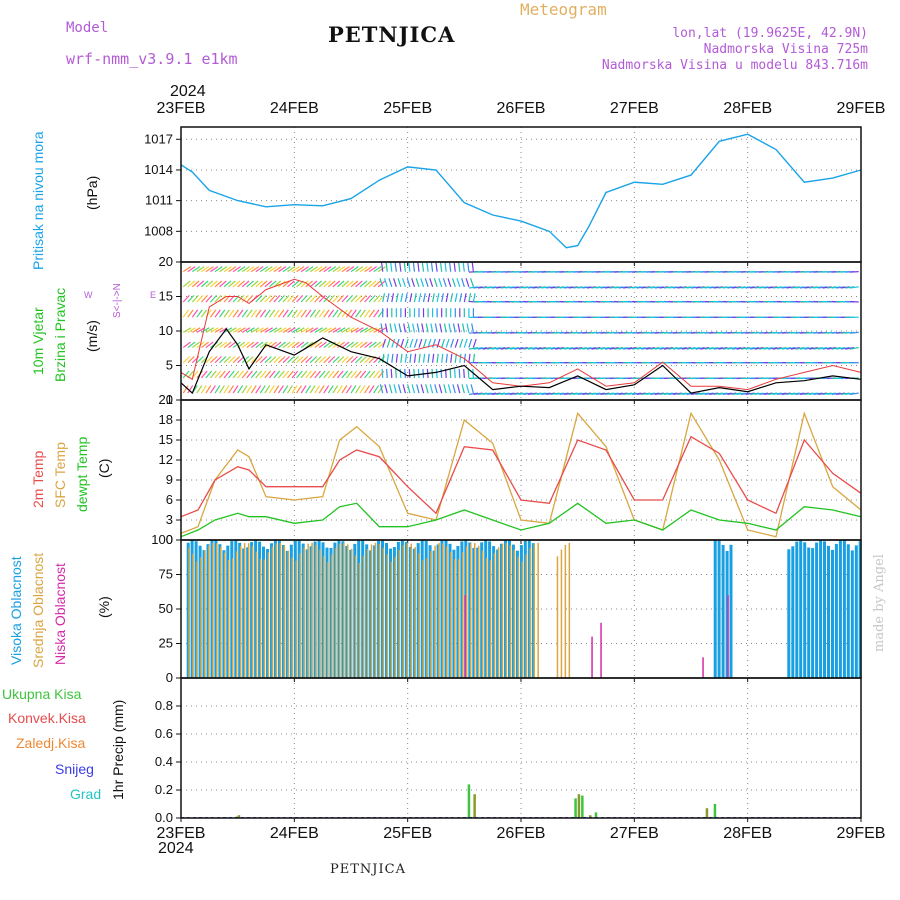  I want to click on year-top: 2024, so click(188, 91).